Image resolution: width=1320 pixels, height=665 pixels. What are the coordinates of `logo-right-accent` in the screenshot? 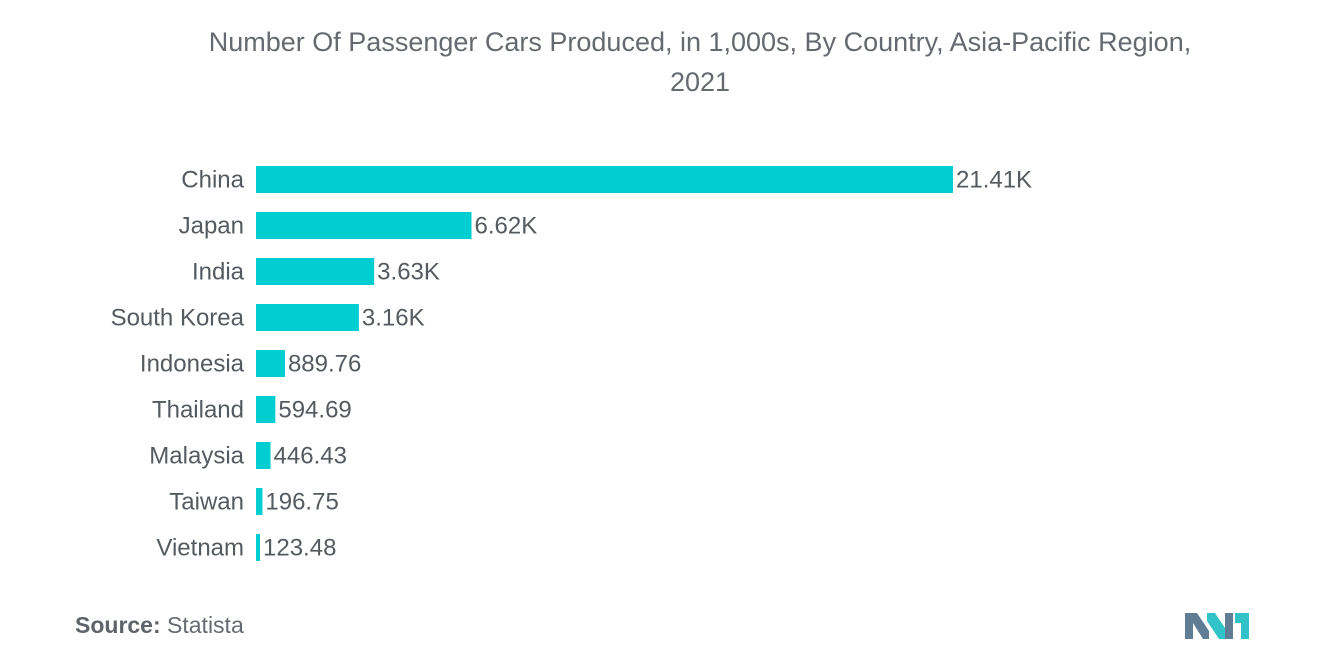 It's located at (1242, 626).